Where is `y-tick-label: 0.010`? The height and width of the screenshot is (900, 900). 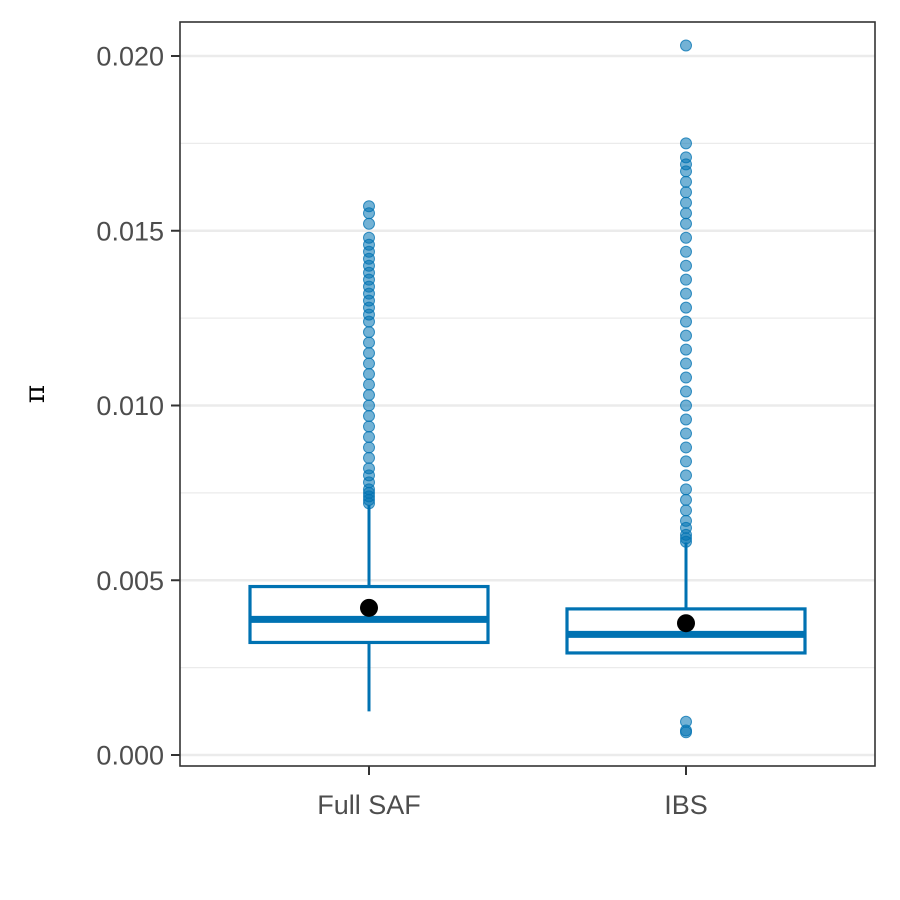 y-tick-label: 0.010 is located at coordinates (130, 406).